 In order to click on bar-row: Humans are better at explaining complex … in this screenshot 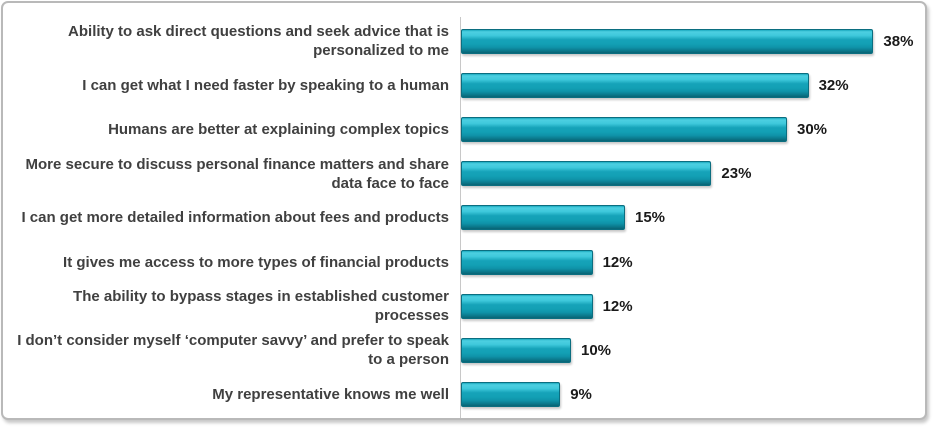, I will do `click(464, 129)`.